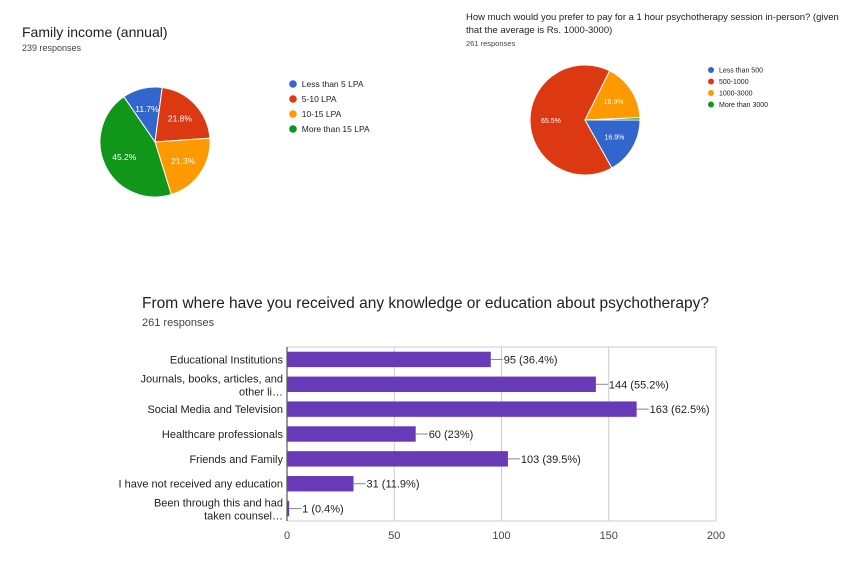 Image resolution: width=861 pixels, height=570 pixels. I want to click on bar-value-label: 103 (39.5%), so click(551, 460).